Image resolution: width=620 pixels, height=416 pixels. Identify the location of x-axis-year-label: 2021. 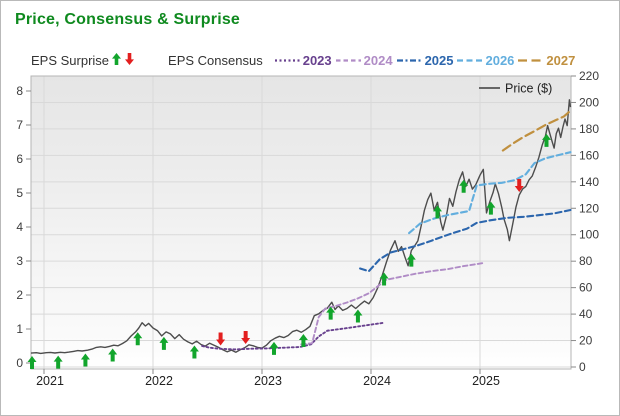
(50, 381).